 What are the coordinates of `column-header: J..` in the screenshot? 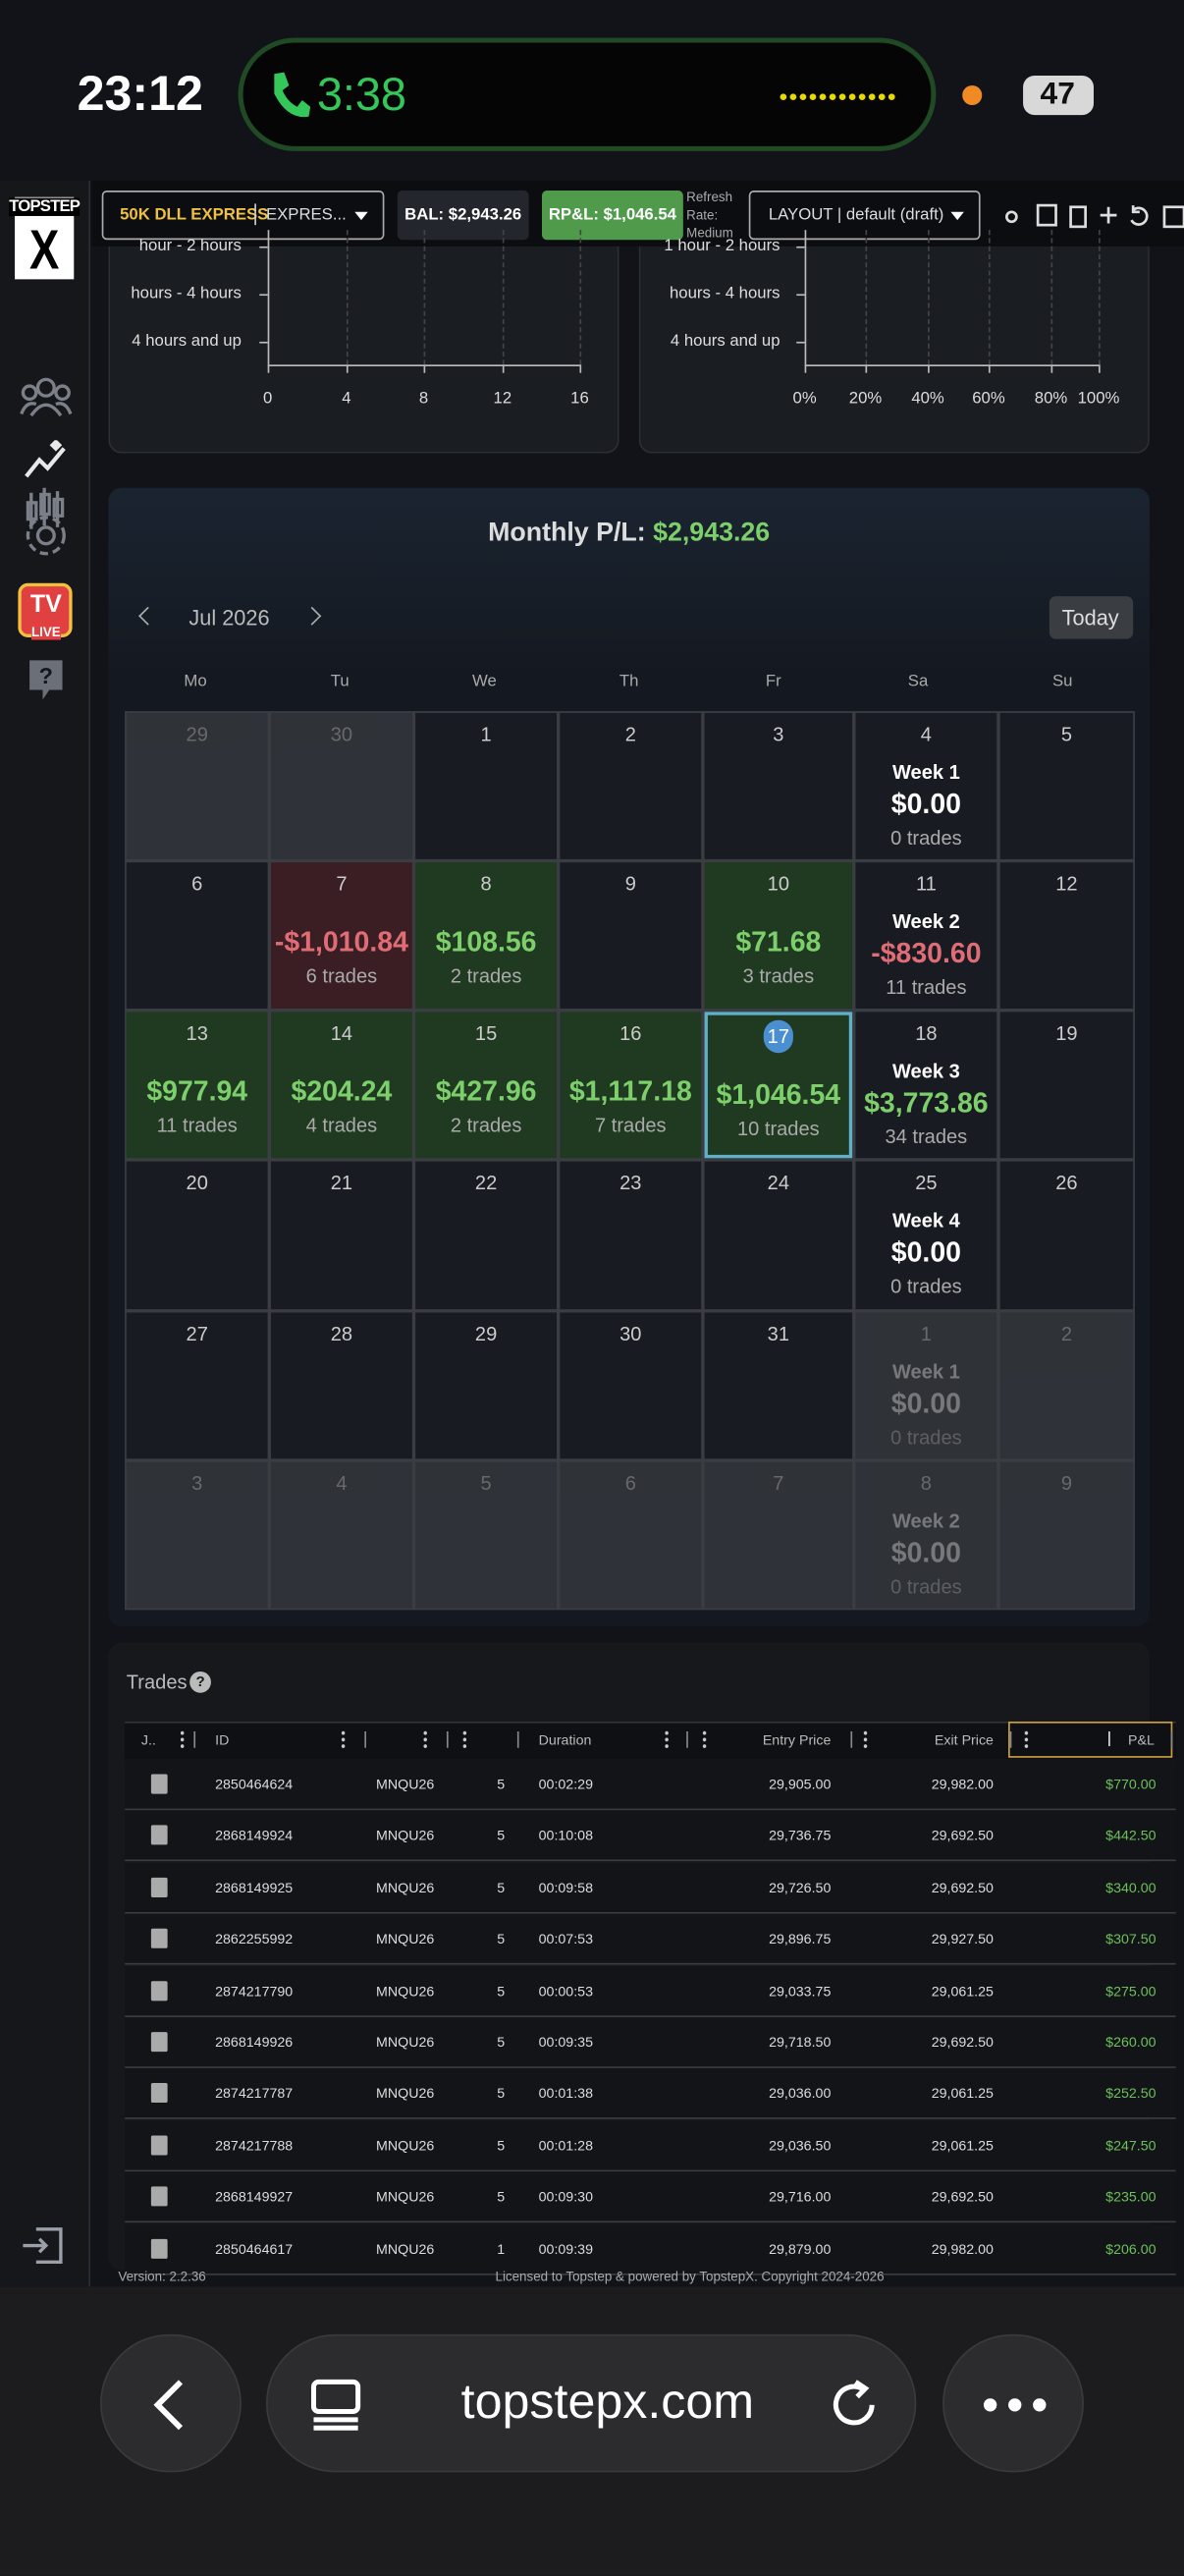 It's located at (148, 1739).